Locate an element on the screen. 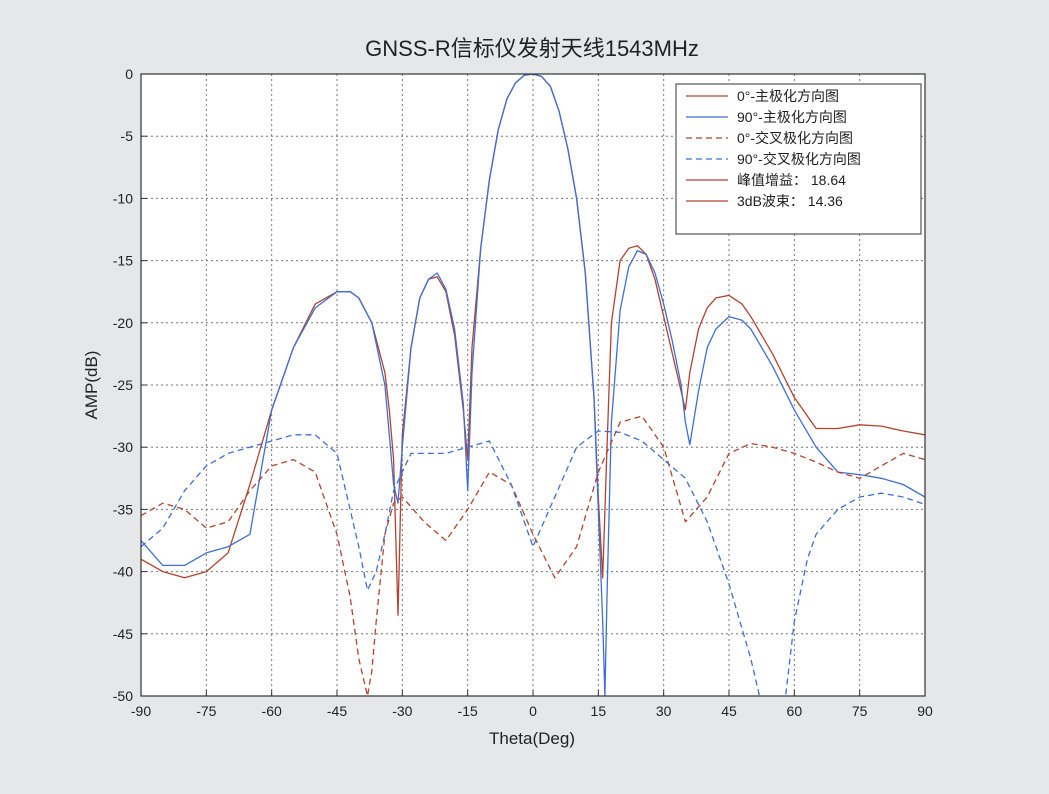 The image size is (1049, 794). y-tick-label: 0 is located at coordinates (129, 74).